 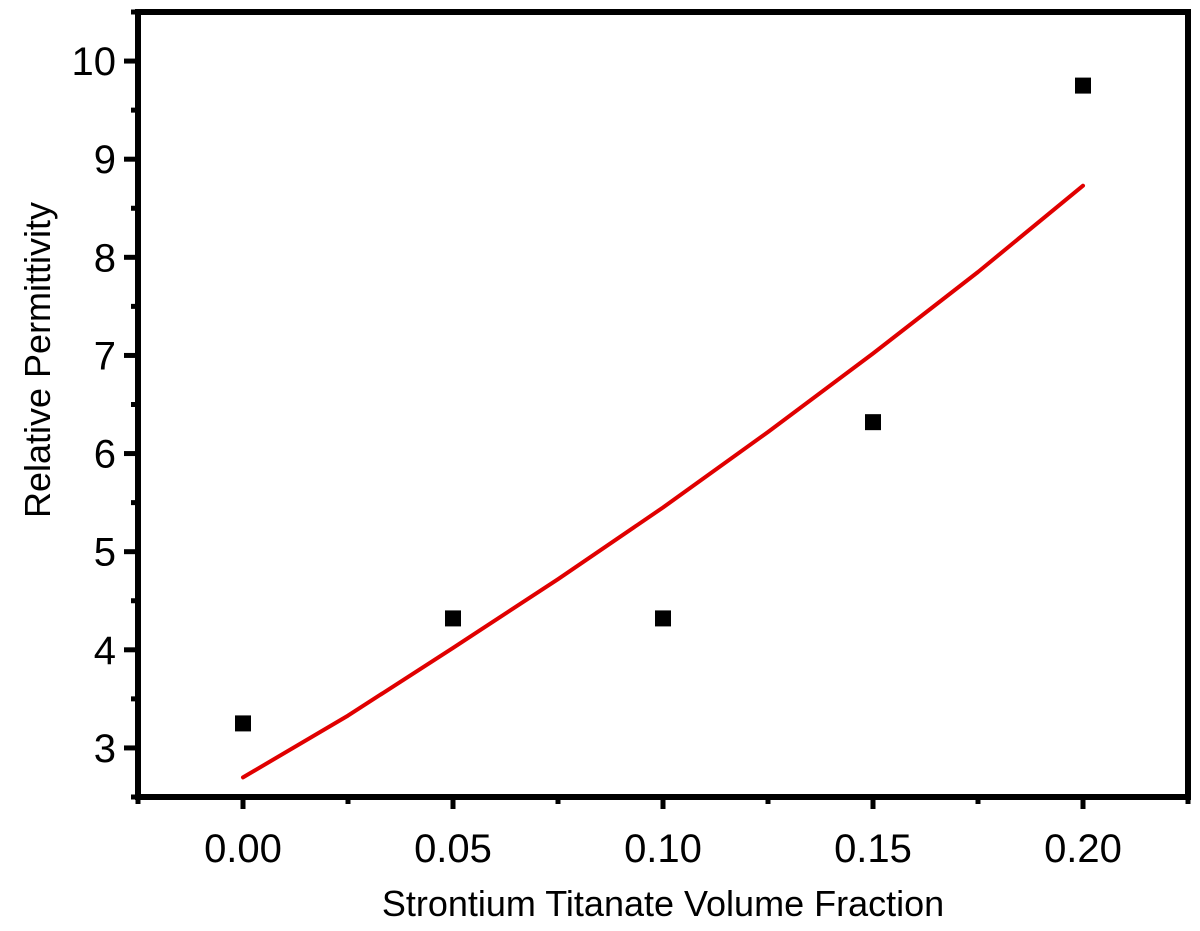 I want to click on x-tick-label: 0.20, so click(x=1083, y=849).